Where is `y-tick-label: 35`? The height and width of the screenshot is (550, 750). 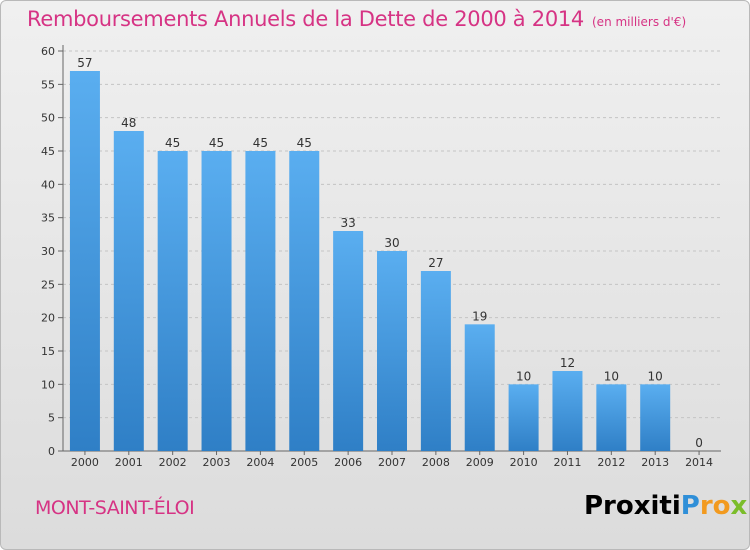
y-tick-label: 35 is located at coordinates (48, 218).